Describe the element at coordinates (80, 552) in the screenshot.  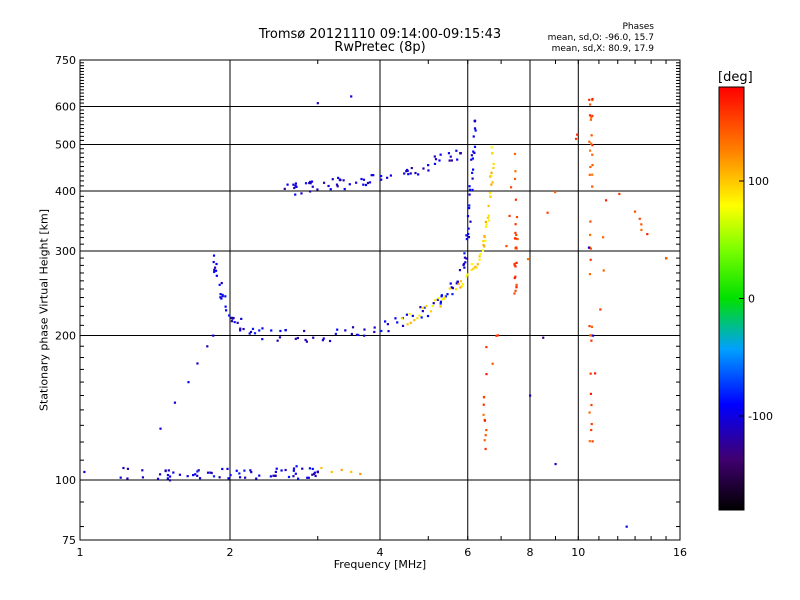
I see `x-tick-label: 1` at that location.